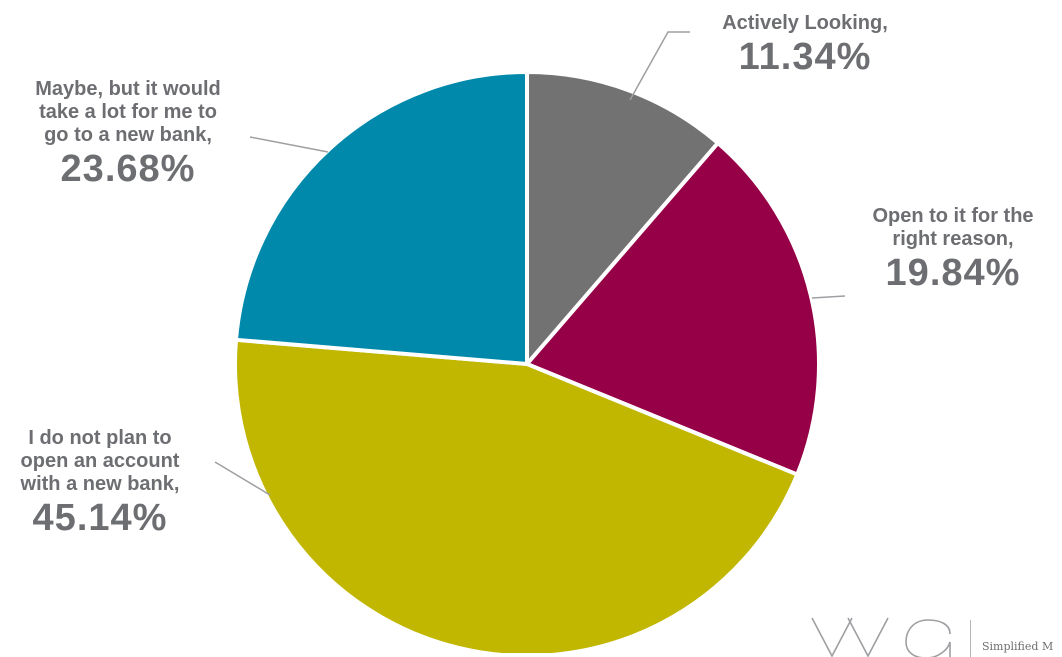 This screenshot has width=1062, height=657. I want to click on leader-line-actively-looking, so click(659, 66).